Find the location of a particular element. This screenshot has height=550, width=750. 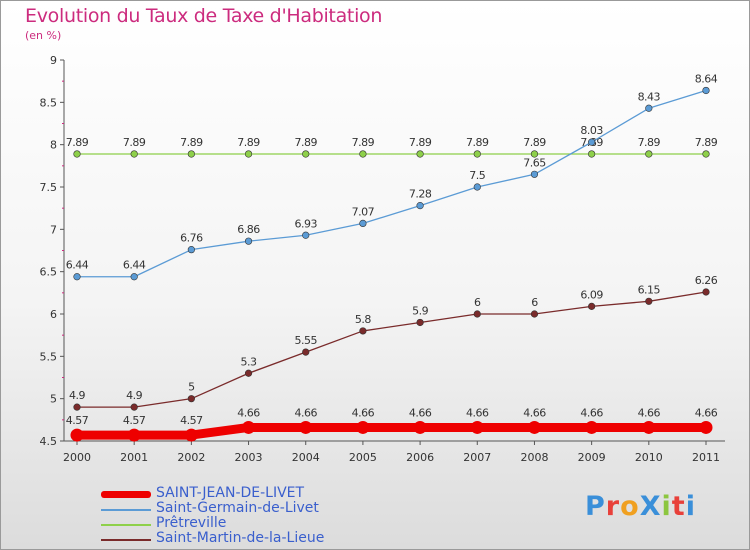

legend-label: Prêtreville is located at coordinates (191, 523).